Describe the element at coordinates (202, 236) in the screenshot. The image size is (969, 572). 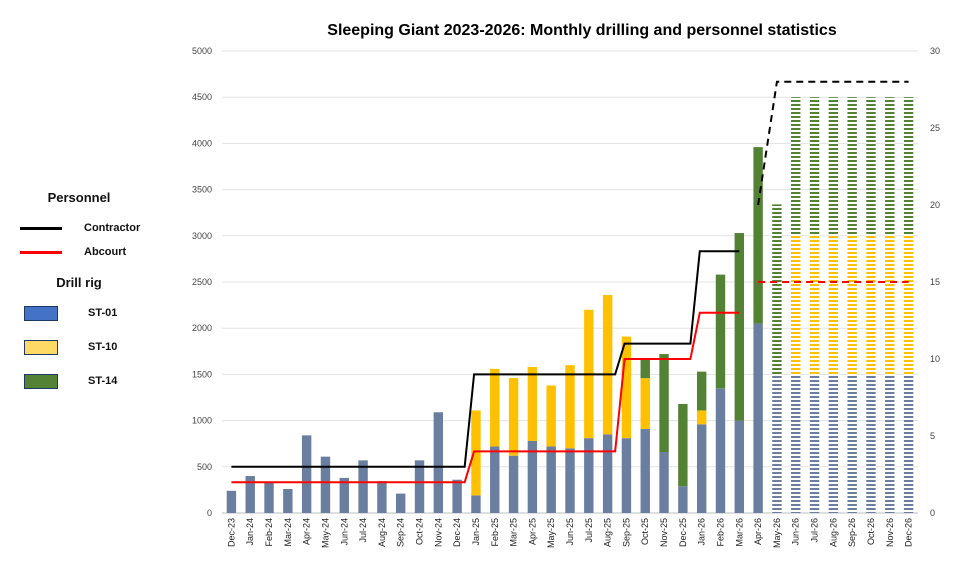
I see `y-tick-label: 3000` at that location.